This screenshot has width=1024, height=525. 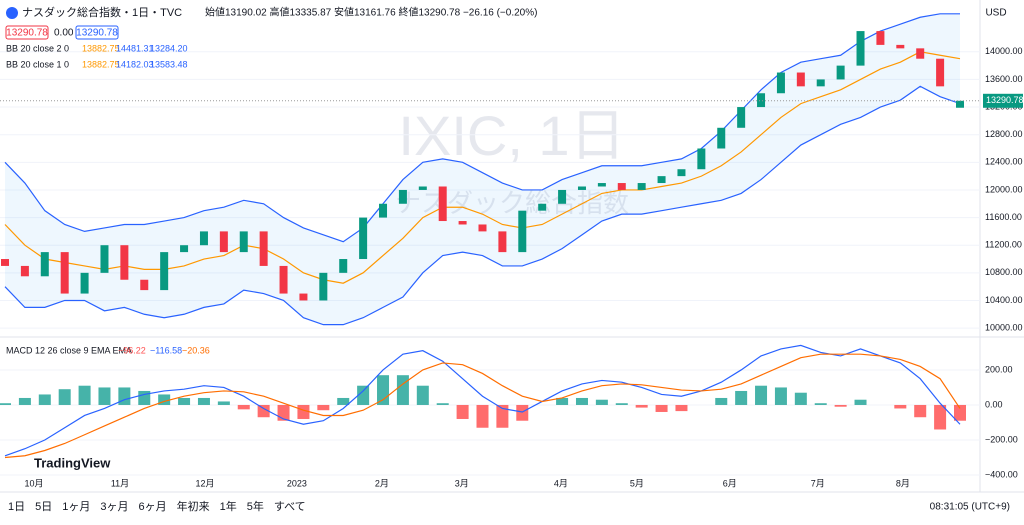 I want to click on range-button: 6ヶ月, so click(x=153, y=507).